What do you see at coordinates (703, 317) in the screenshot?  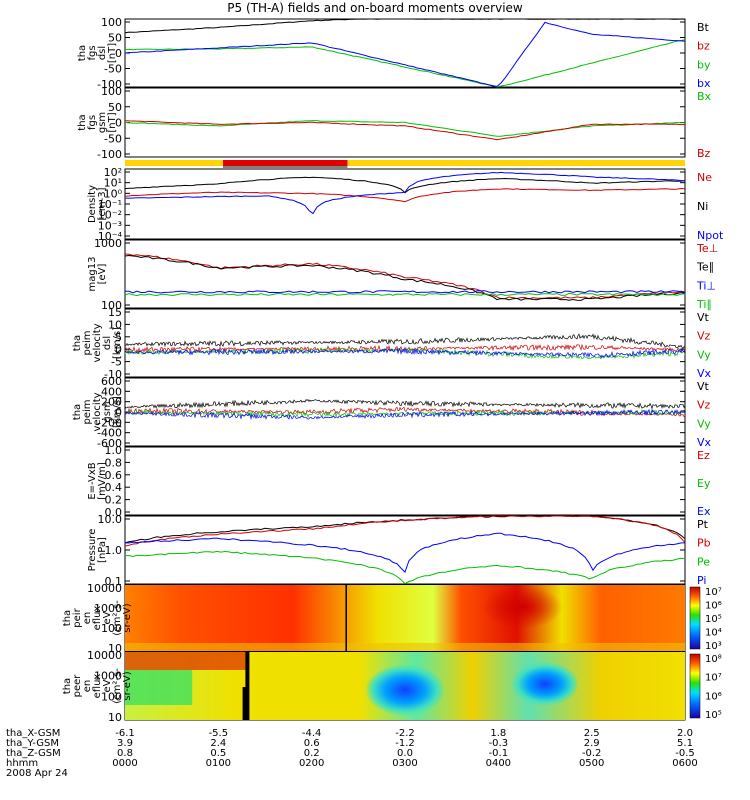 I see `legend-peim_velocity_dsl-Vt: Vt` at bounding box center [703, 317].